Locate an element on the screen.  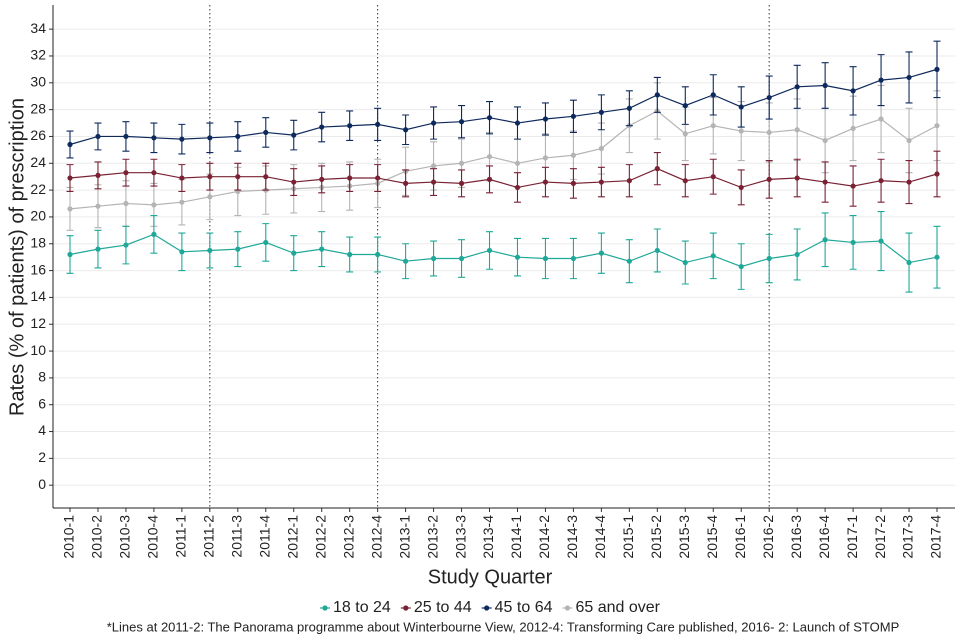
x-axis-title: Study Quarter is located at coordinates (490, 577).